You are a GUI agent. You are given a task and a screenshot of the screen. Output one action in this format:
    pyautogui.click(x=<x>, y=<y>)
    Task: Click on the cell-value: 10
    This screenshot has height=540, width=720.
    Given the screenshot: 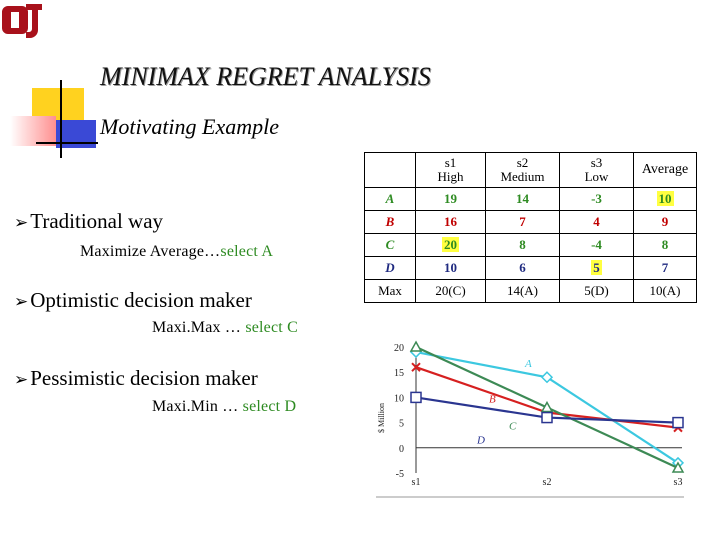 What is the action you would take?
    pyautogui.click(x=450, y=267)
    